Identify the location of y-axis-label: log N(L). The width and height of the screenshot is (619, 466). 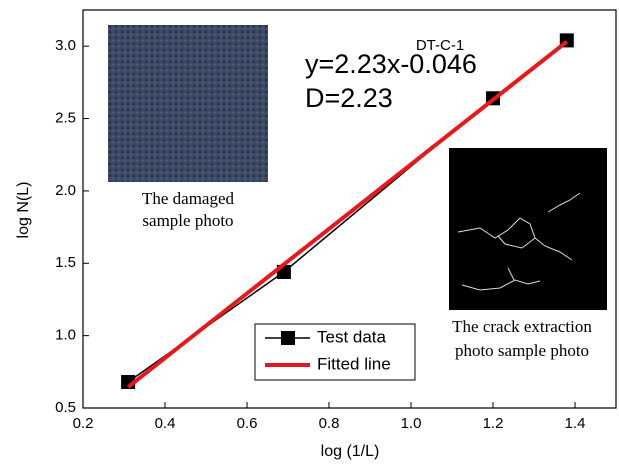
(23, 210).